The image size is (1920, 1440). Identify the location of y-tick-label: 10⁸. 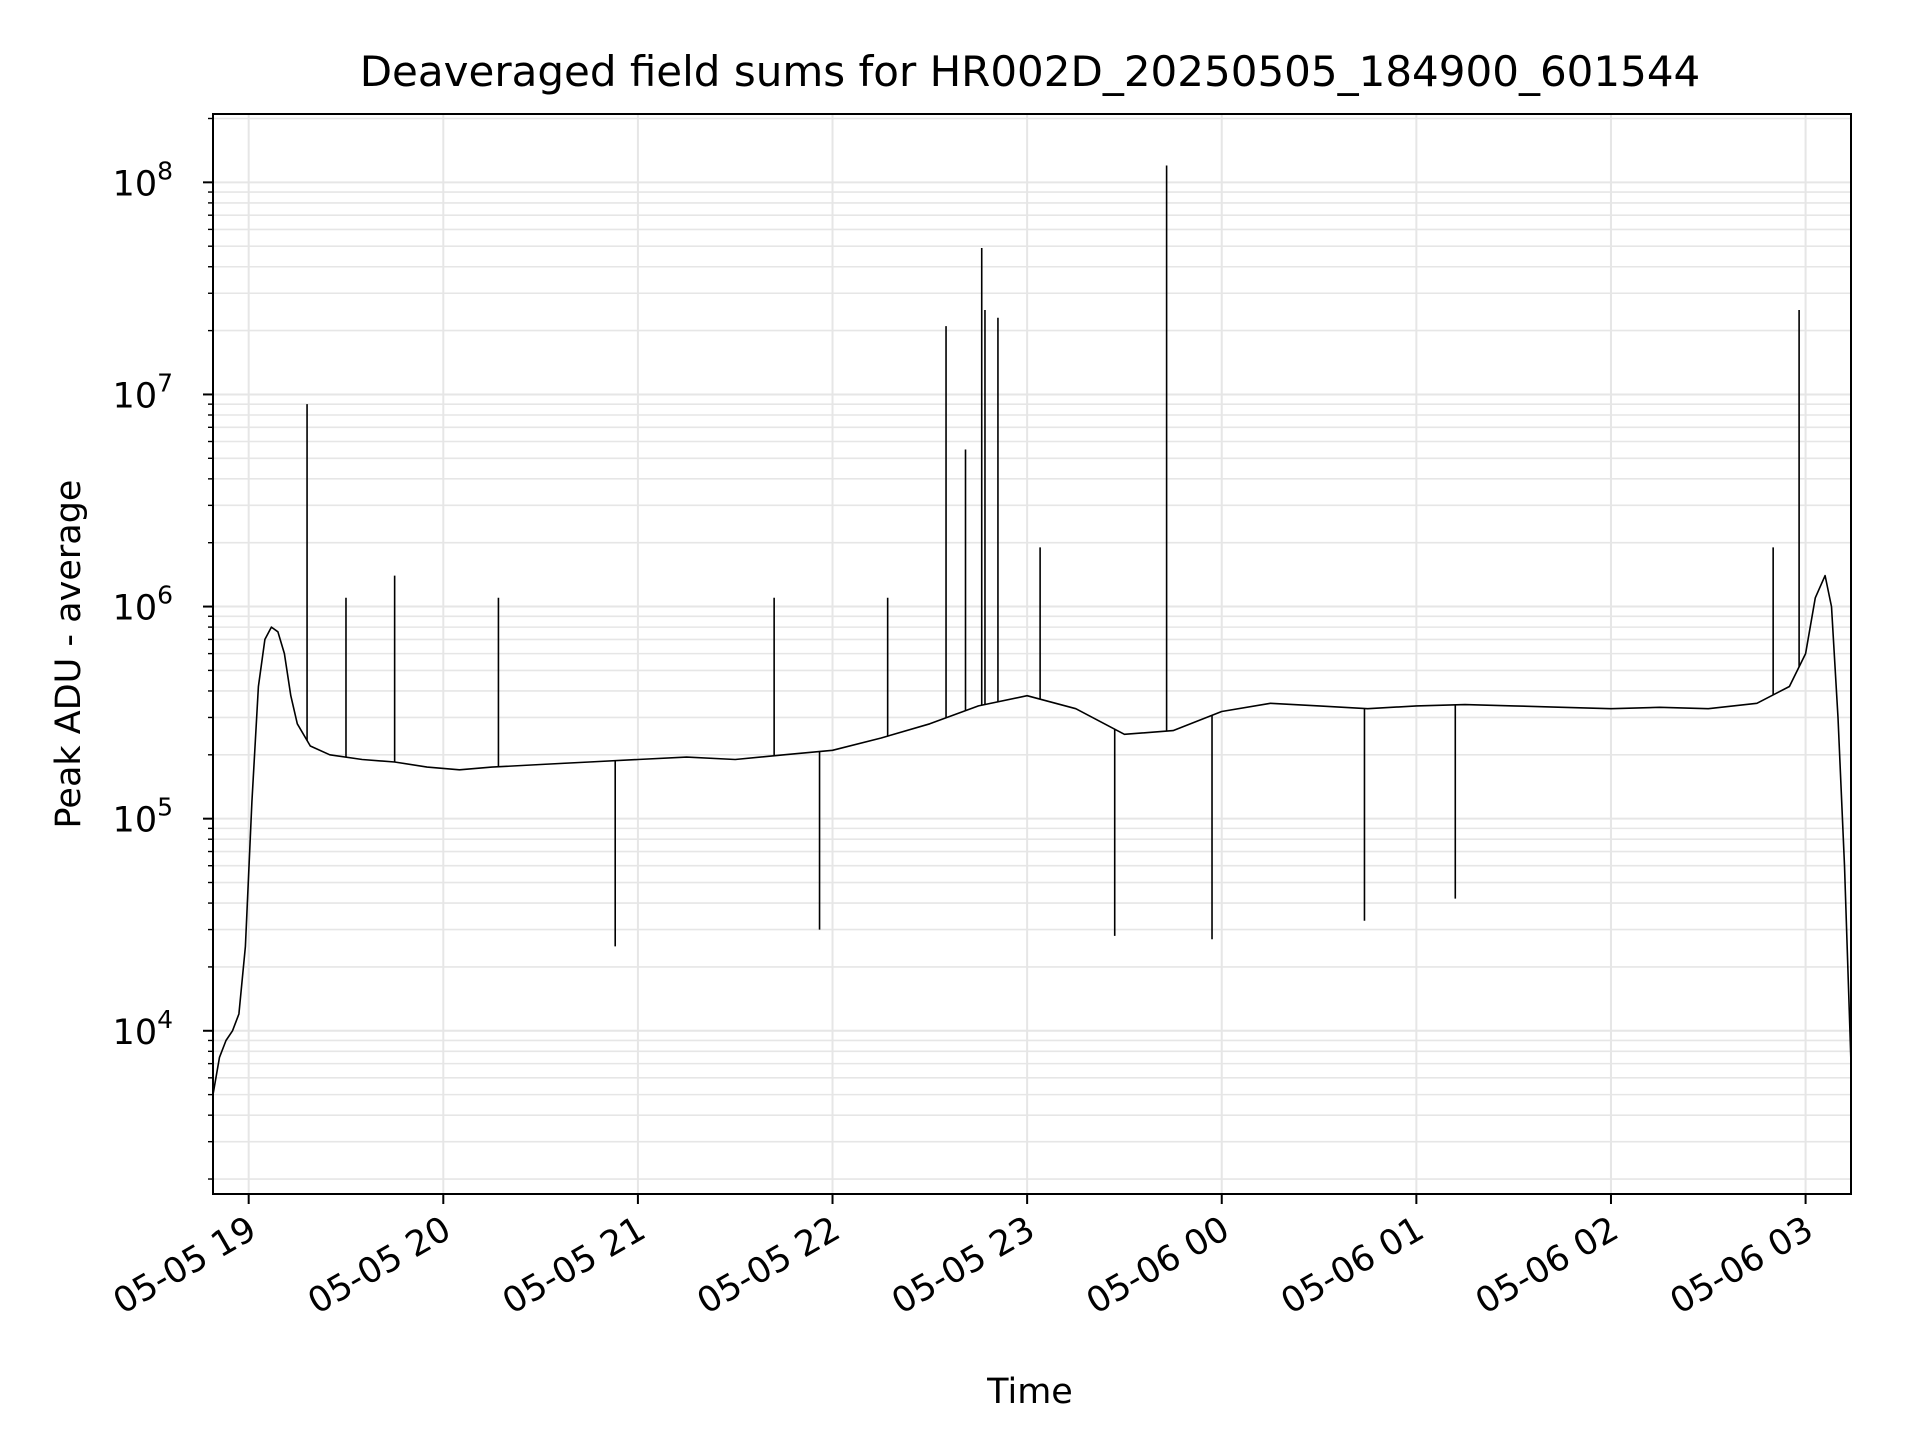
(143, 180).